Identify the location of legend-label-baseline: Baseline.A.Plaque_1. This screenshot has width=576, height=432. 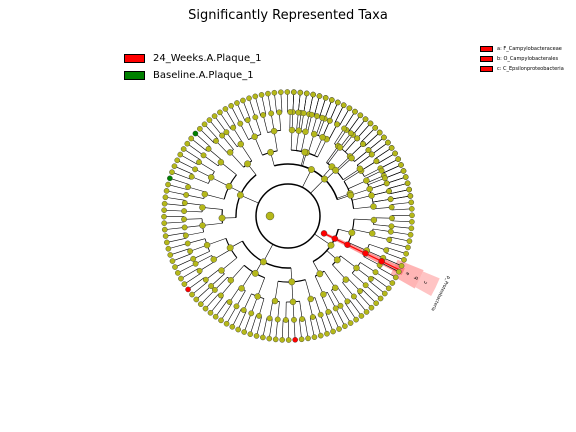
(203, 75).